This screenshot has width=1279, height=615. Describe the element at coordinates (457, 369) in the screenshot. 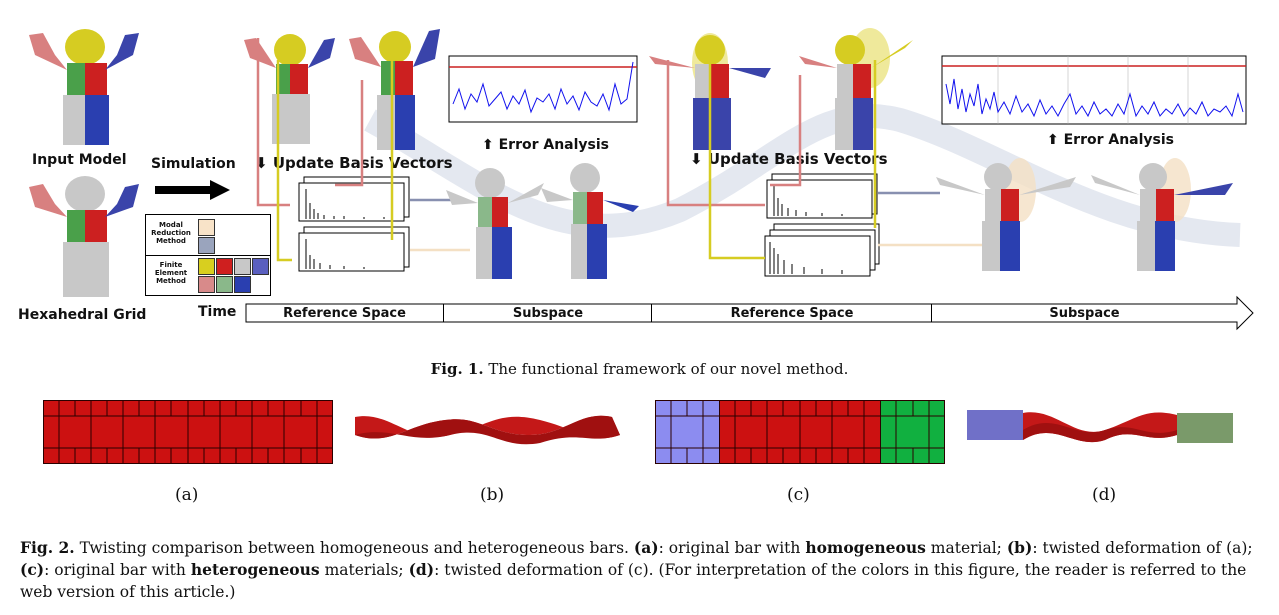

I see `fig1-caption-label: Fig. 1.` at that location.